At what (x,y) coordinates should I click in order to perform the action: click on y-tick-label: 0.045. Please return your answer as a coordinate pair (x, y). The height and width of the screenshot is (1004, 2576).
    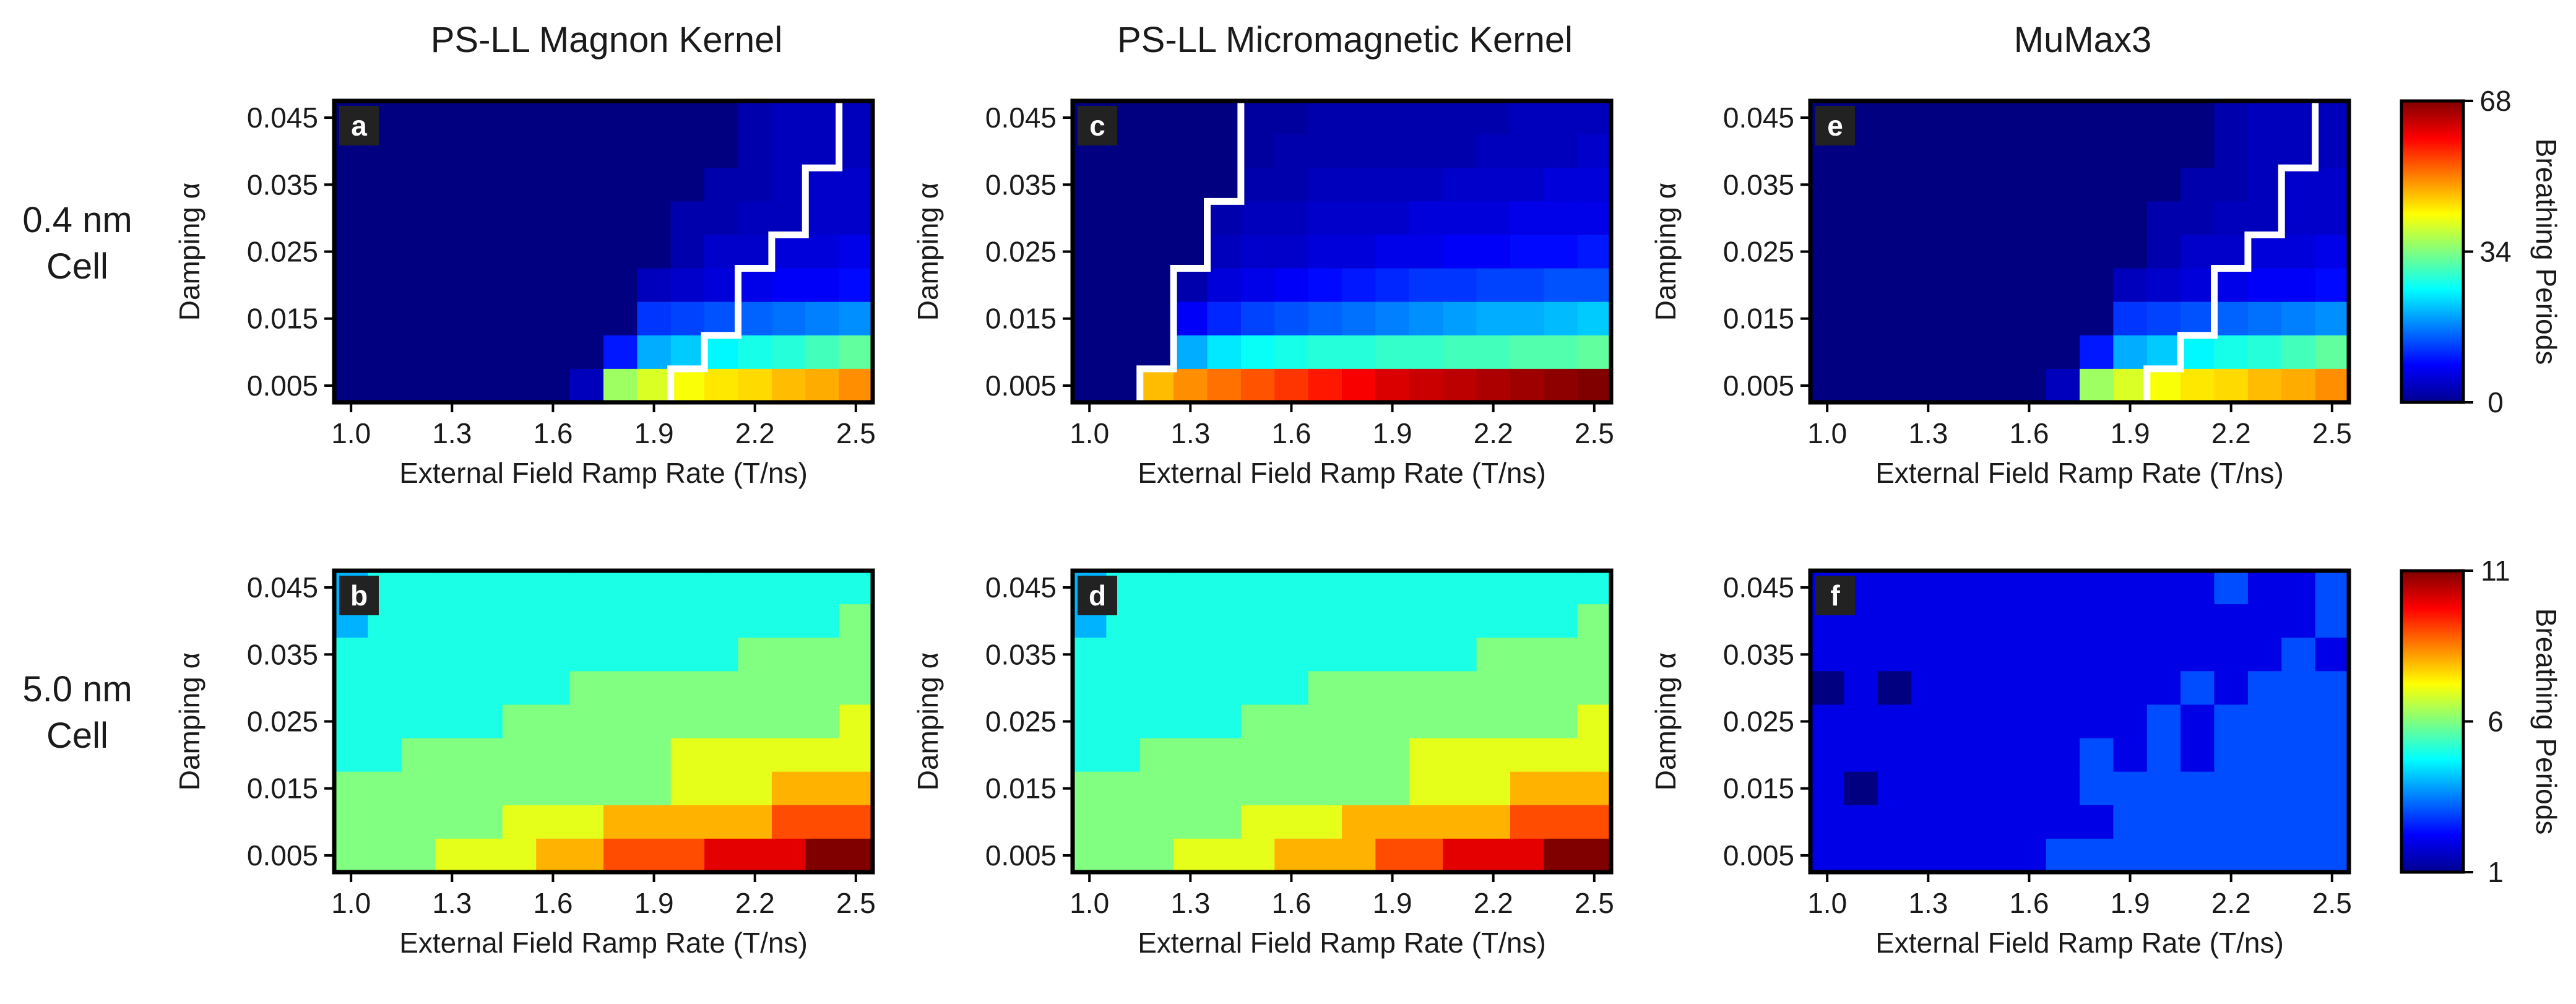
    Looking at the image, I should click on (1021, 587).